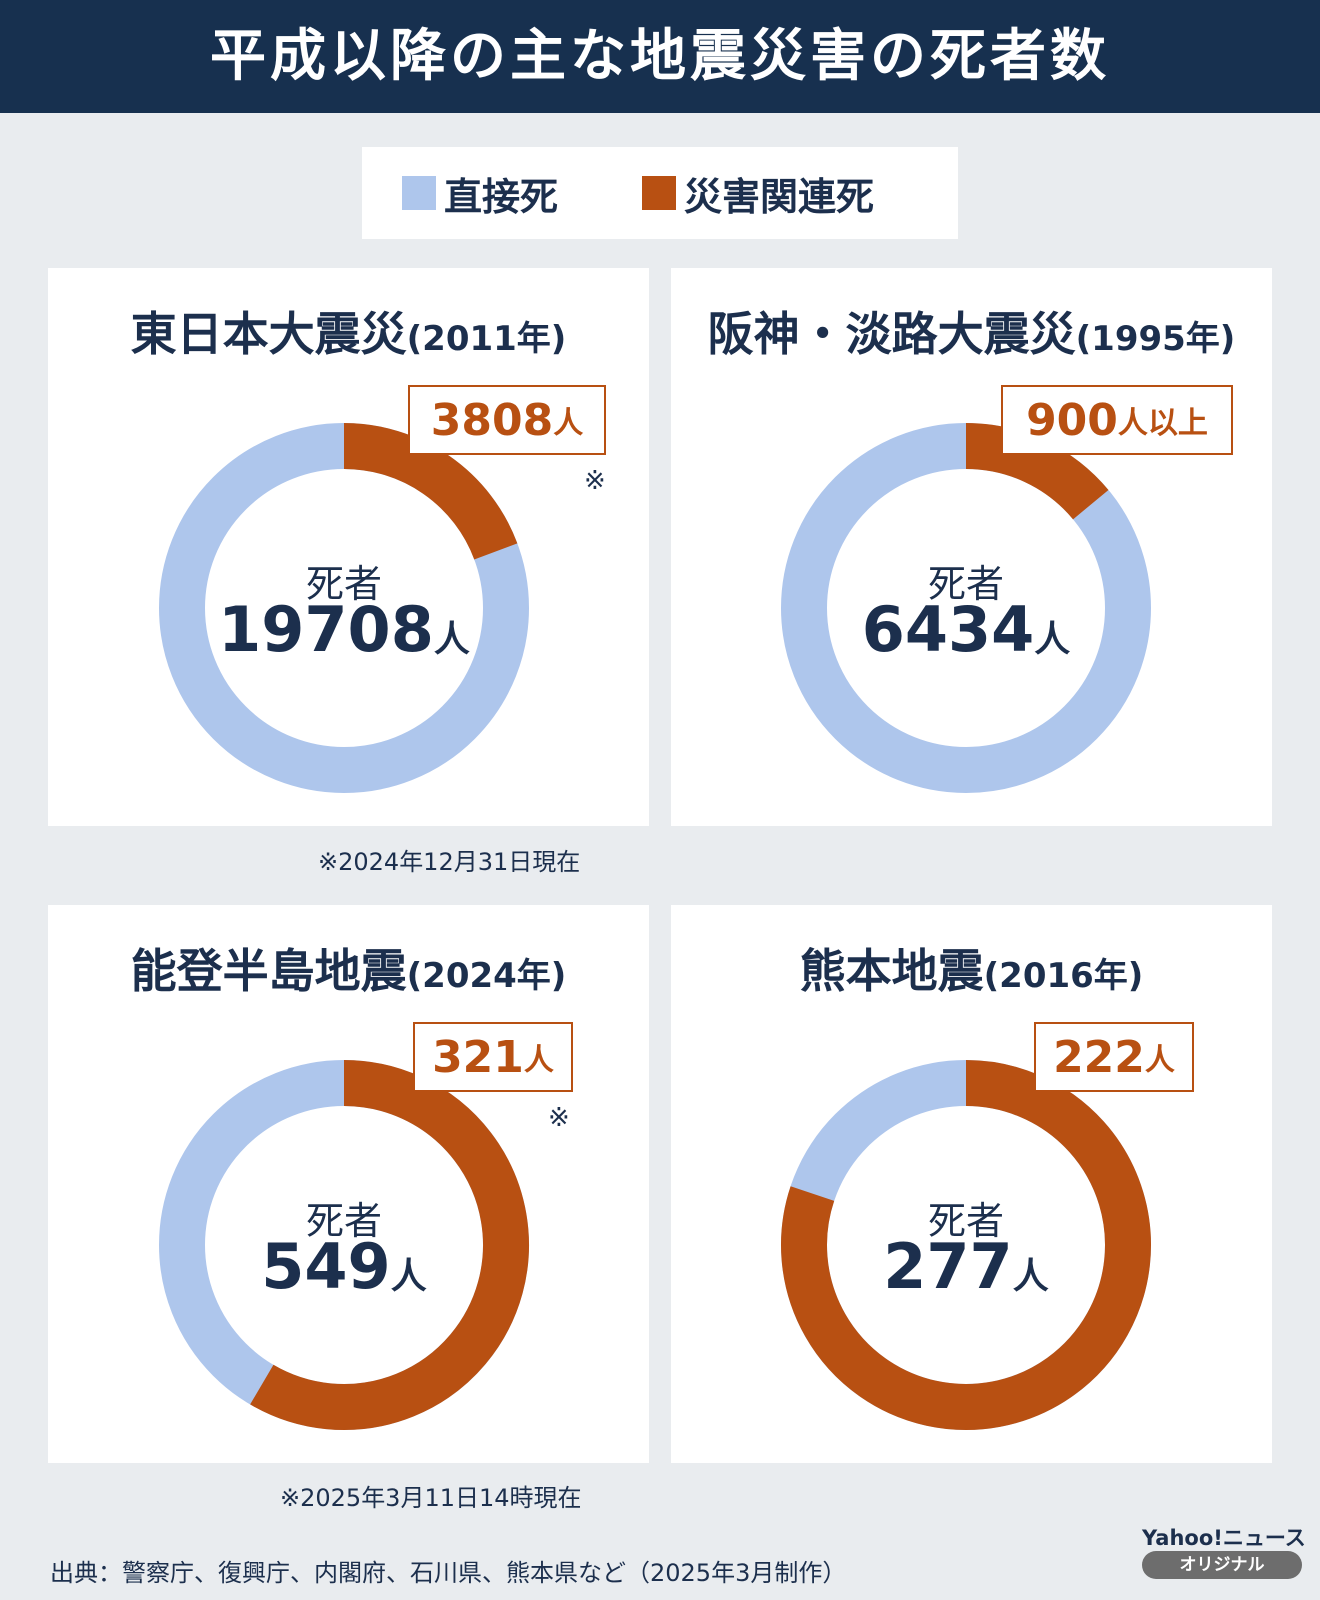 The height and width of the screenshot is (1600, 1320). What do you see at coordinates (948, 1266) in the screenshot?
I see `total-value: 277` at bounding box center [948, 1266].